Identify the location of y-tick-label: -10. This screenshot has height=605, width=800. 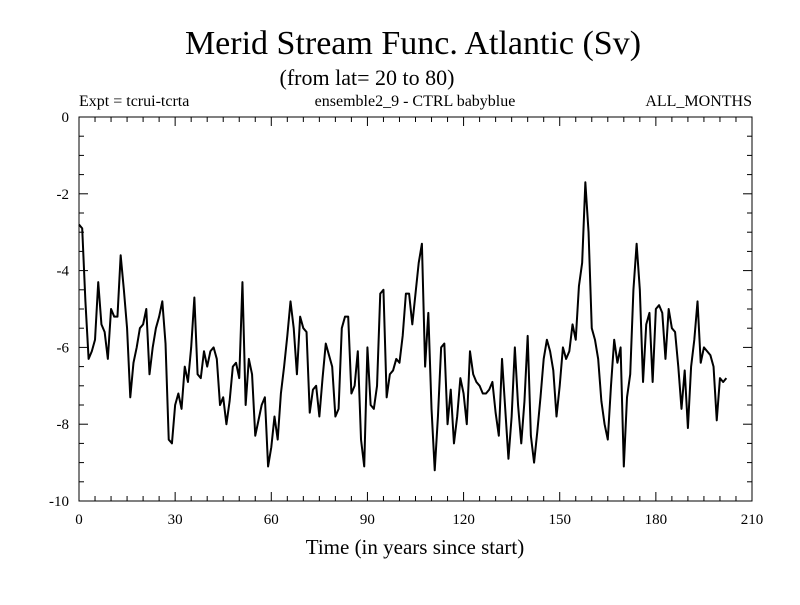
(59, 502).